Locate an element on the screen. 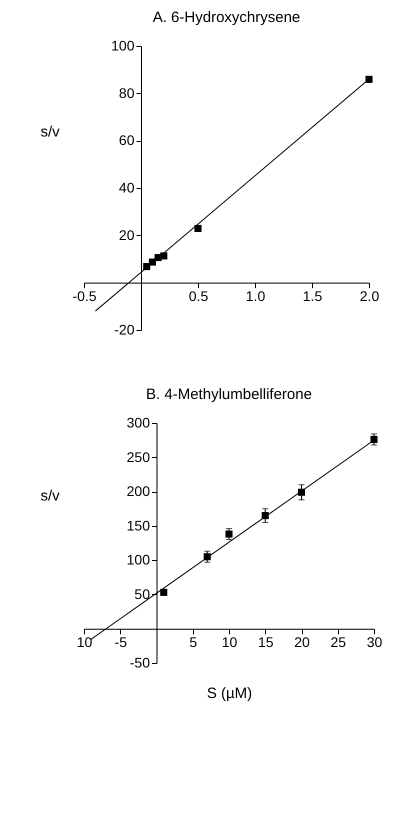 This screenshot has height=838, width=411. y-tick-label: 80 is located at coordinates (126, 92).